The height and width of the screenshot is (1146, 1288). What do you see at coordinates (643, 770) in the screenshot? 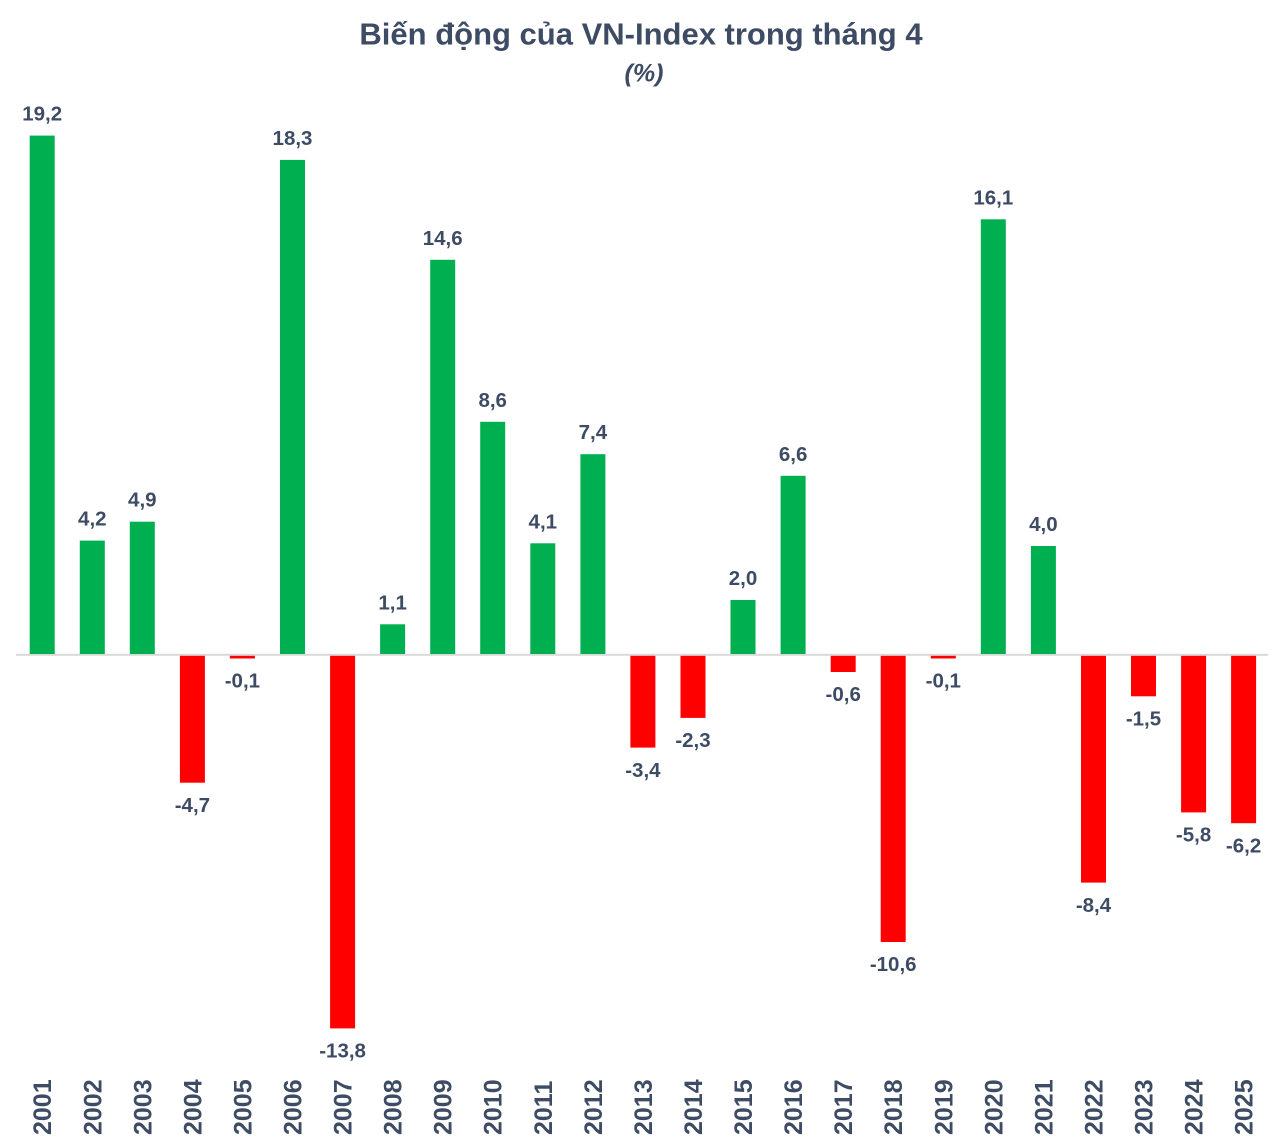
I see `svg-text: -3,4` at bounding box center [643, 770].